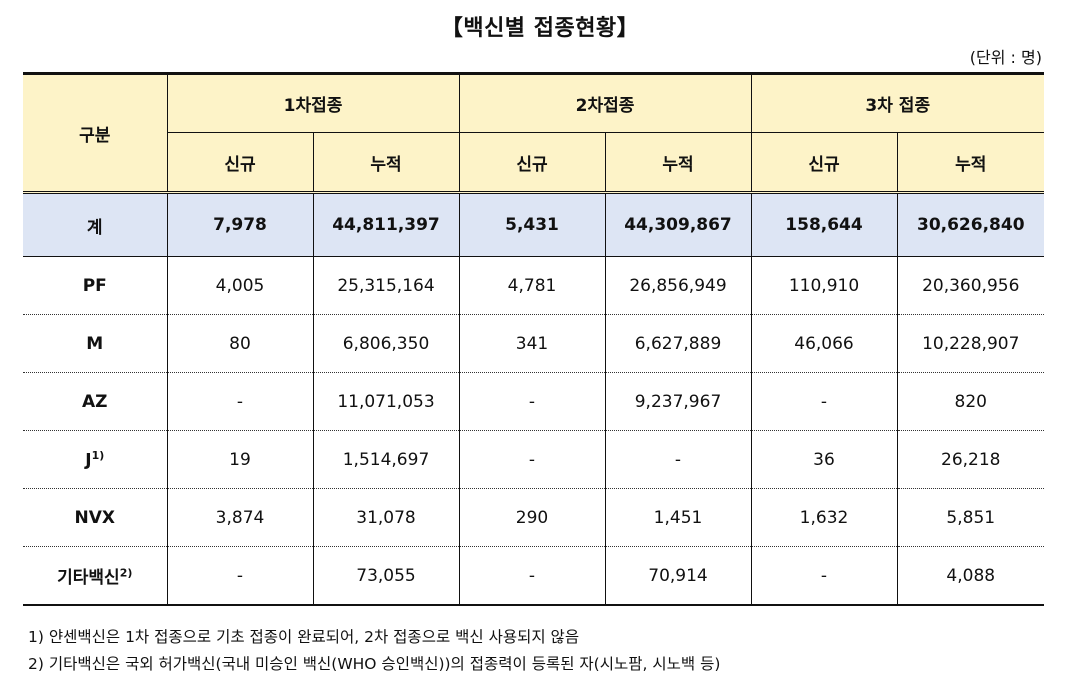 The width and height of the screenshot is (1080, 689). I want to click on table-row-az: AZ - 11,071,053 - 9,237,967 - 820, so click(534, 401).